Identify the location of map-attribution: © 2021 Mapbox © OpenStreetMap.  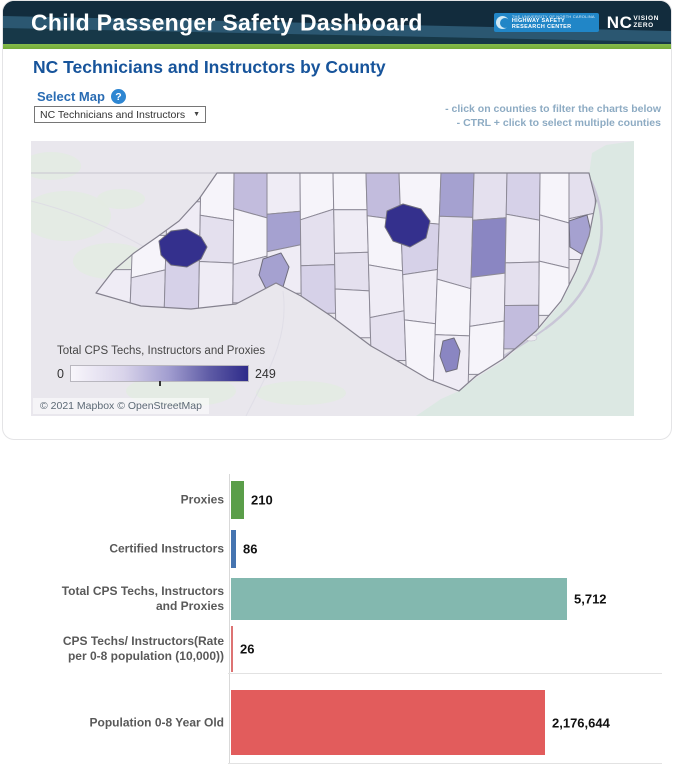
(121, 406).